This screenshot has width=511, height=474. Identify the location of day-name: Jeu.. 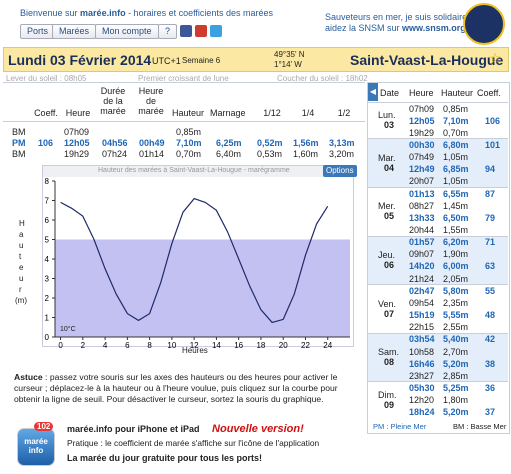
(387, 254).